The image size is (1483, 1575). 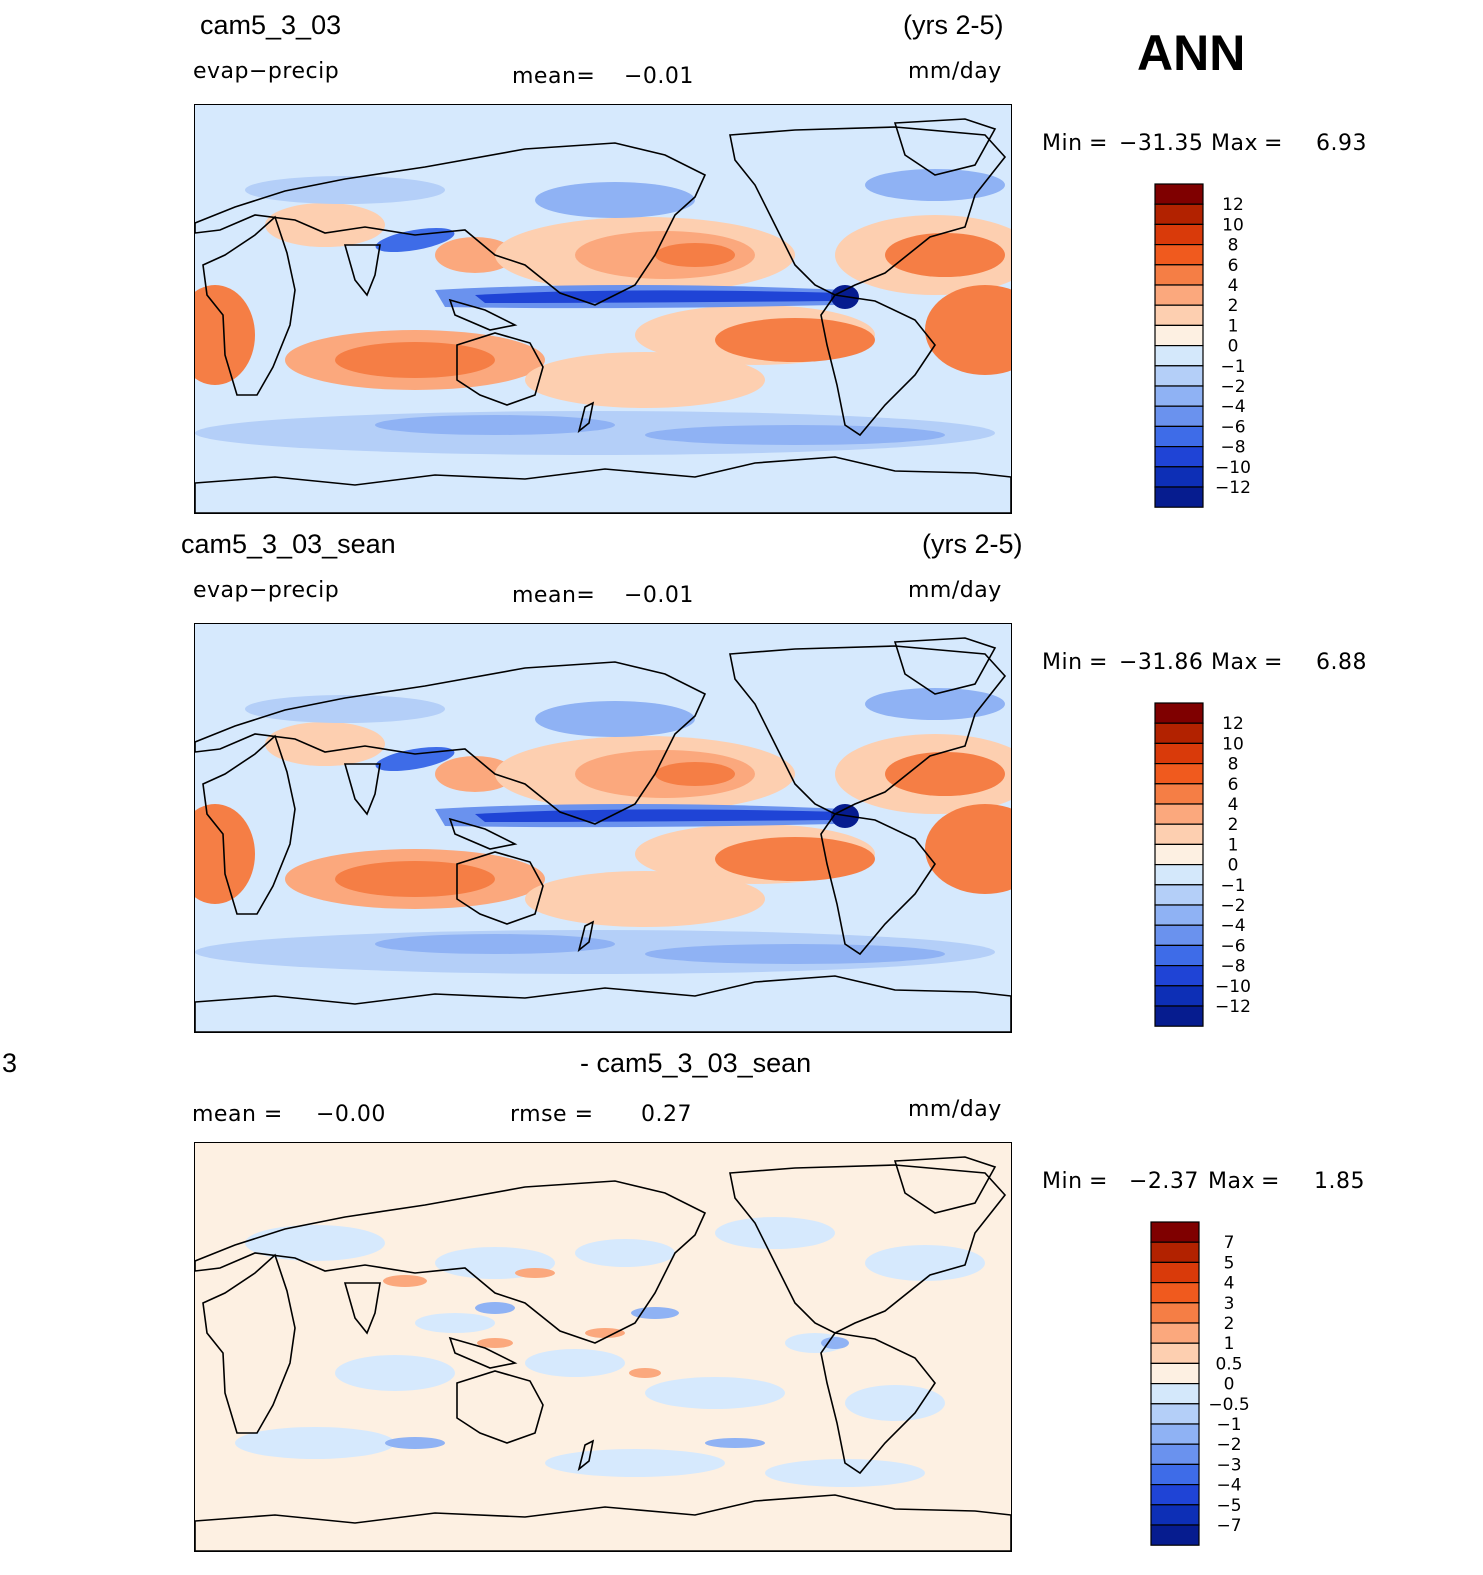 I want to click on panel-3-rmse-value: 0.27, so click(x=666, y=1114).